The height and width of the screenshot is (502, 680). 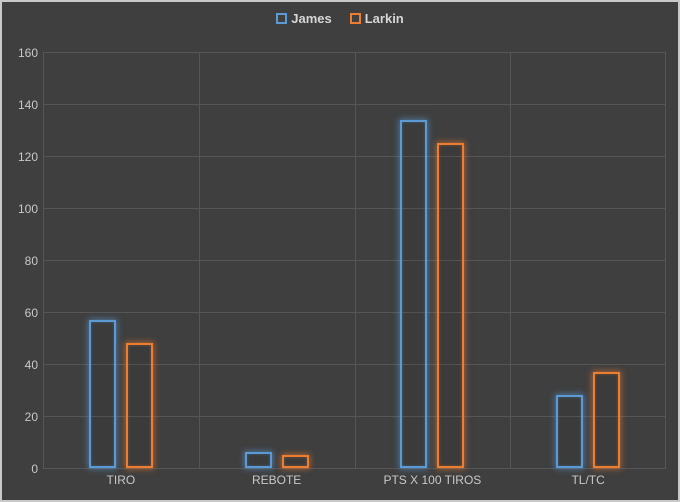 I want to click on y-axis-tick-label-100: 100, so click(x=27, y=209).